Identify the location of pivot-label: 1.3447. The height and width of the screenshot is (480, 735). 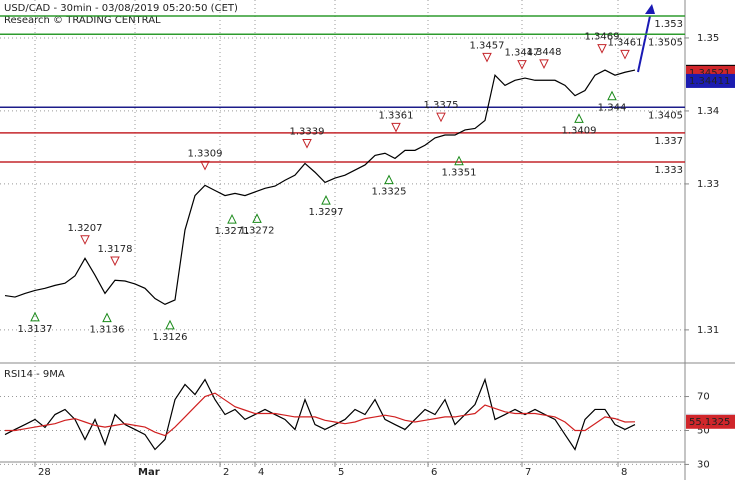
(522, 53).